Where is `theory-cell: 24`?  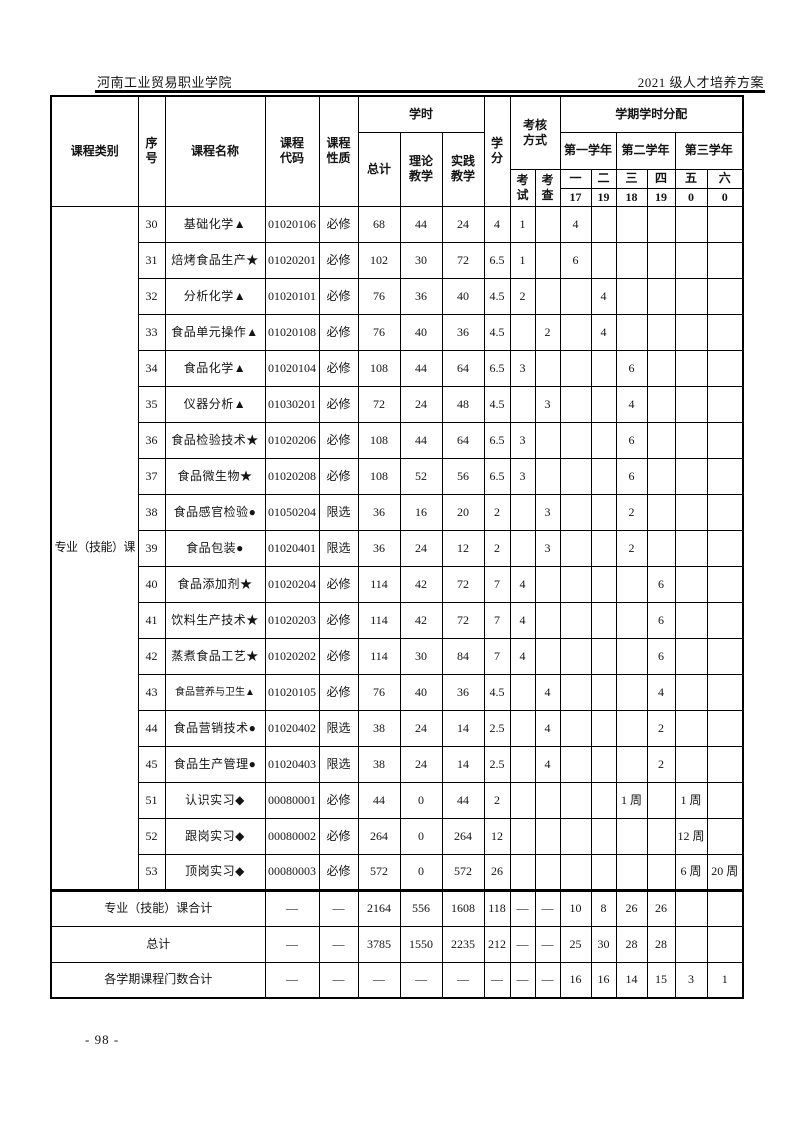 theory-cell: 24 is located at coordinates (421, 728).